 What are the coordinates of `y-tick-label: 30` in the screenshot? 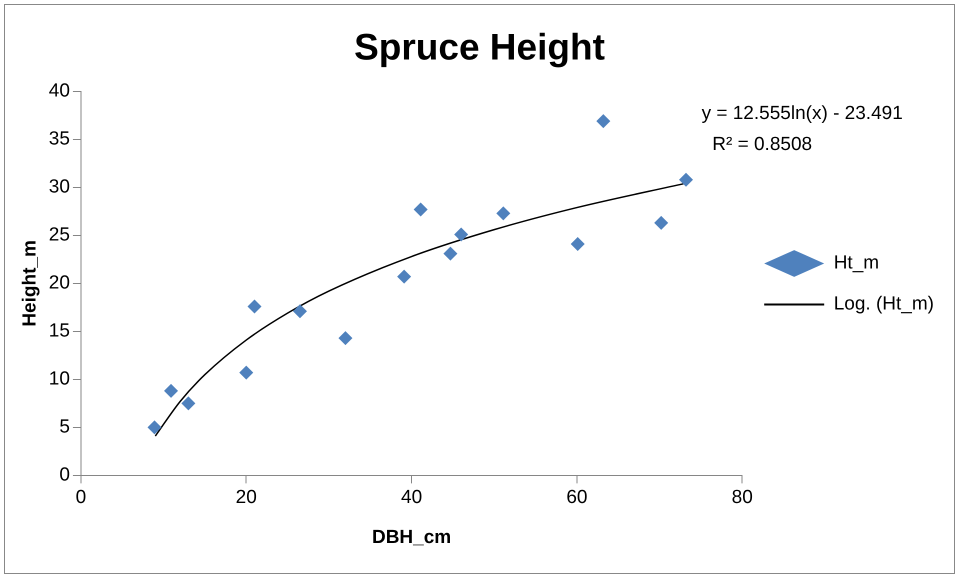 It's located at (59, 187).